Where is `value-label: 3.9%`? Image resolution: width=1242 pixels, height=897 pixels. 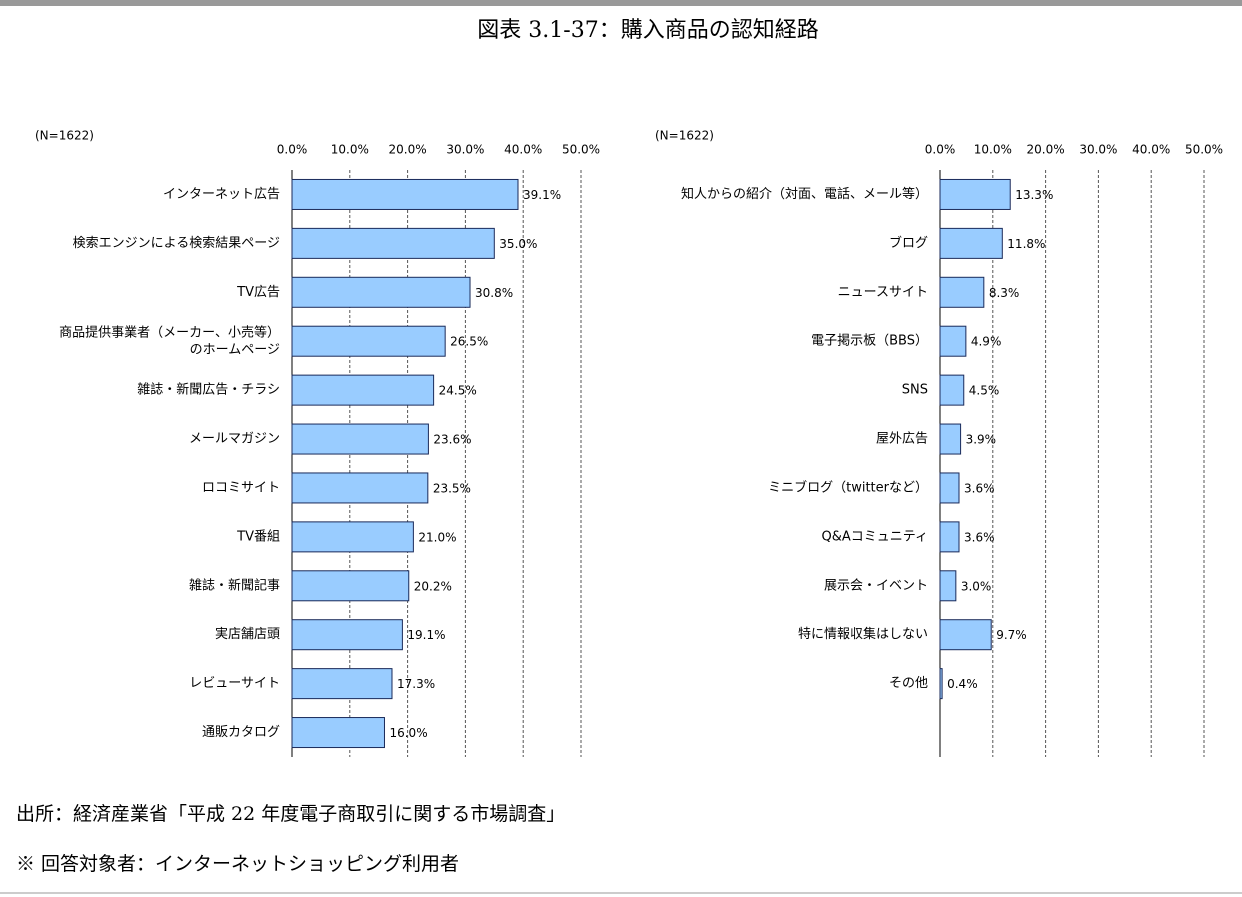 value-label: 3.9% is located at coordinates (981, 440).